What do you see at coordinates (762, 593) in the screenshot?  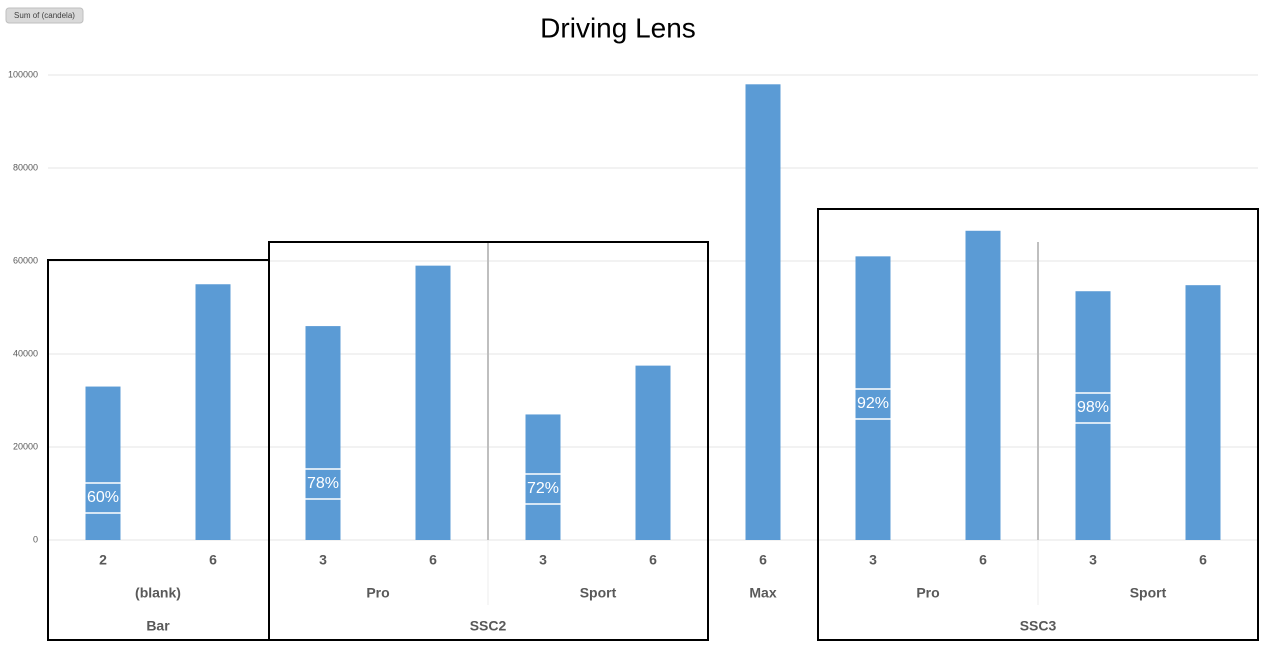 I see `group-label: Max` at bounding box center [762, 593].